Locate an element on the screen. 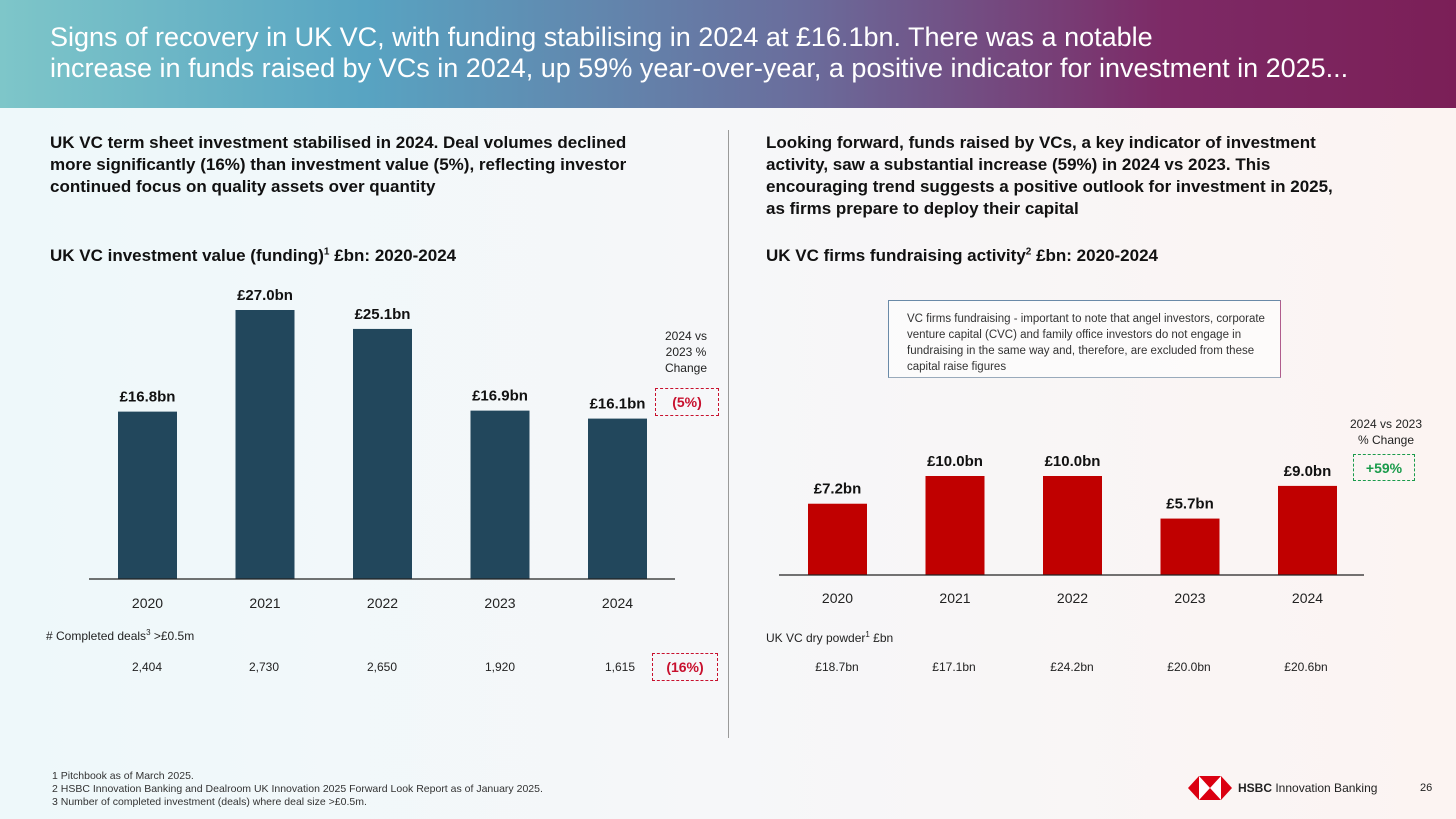 Image resolution: width=1456 pixels, height=819 pixels. dry-powder-label-text: UK VC dry powder is located at coordinates (816, 638).